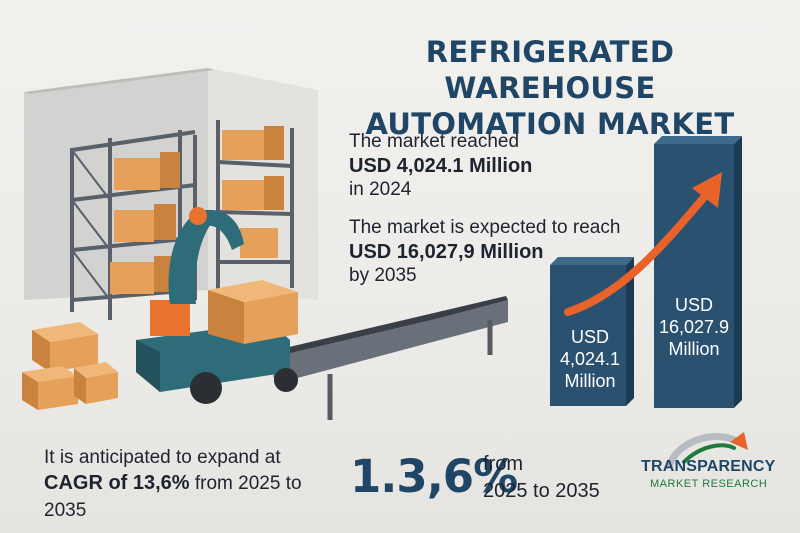 Image resolution: width=800 pixels, height=533 pixels. I want to click on stat-2035-value: USD 16,027,9 Million, so click(446, 252).